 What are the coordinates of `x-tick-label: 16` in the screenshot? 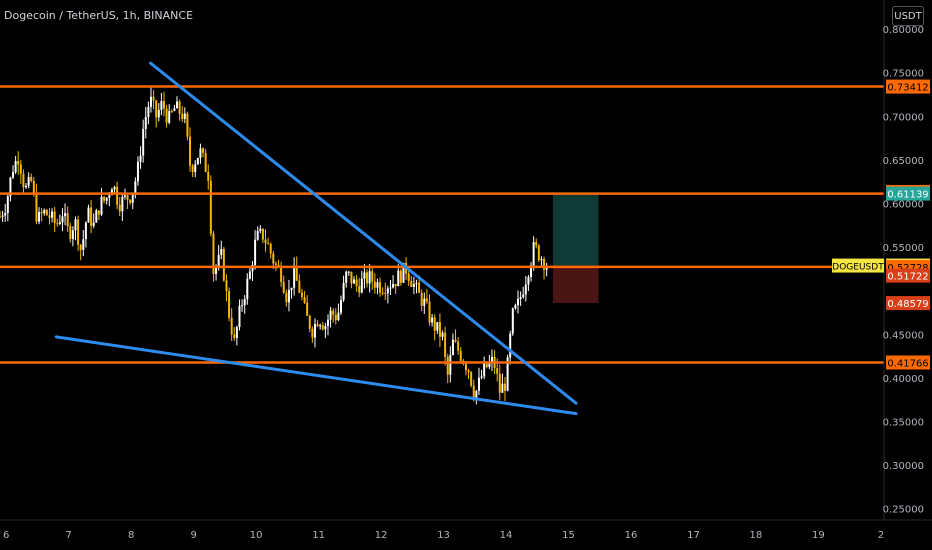 It's located at (631, 535).